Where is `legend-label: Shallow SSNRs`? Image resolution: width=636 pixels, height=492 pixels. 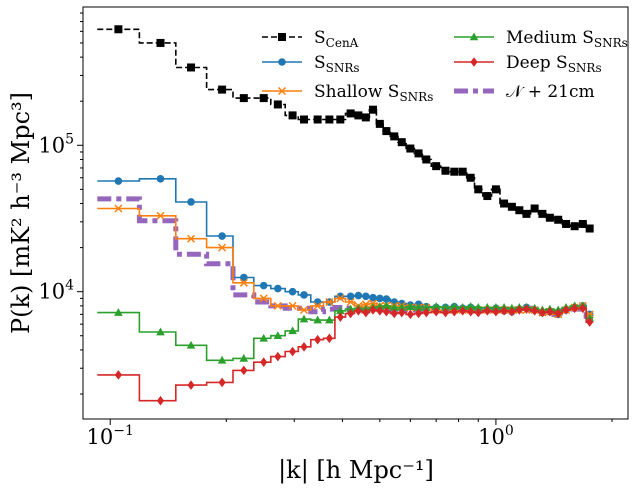 legend-label: Shallow SSNRs is located at coordinates (373, 93).